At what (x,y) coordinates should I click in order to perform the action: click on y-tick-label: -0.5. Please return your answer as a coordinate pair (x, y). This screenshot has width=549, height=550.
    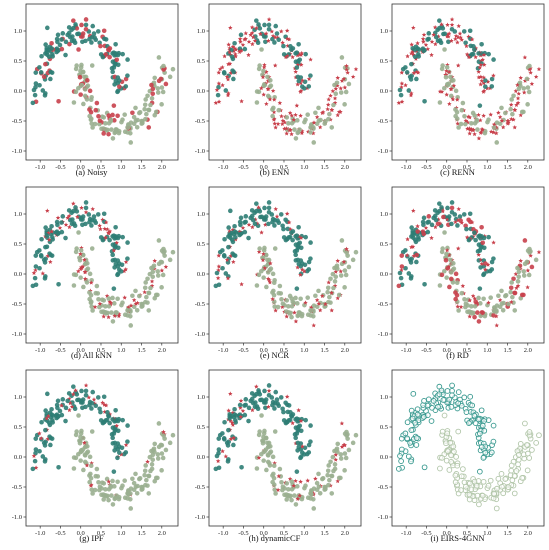
    Looking at the image, I should click on (383, 487).